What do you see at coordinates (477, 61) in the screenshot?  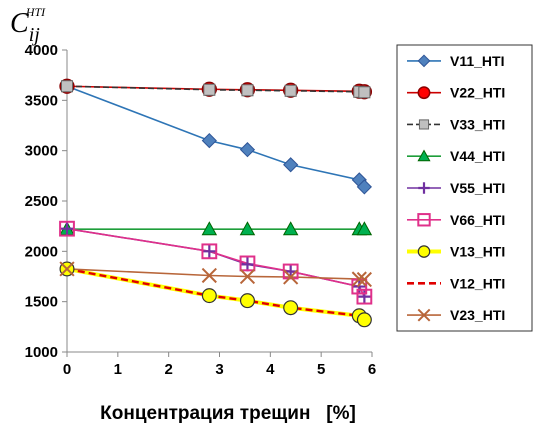 I see `legend-label: V11_HTI` at bounding box center [477, 61].